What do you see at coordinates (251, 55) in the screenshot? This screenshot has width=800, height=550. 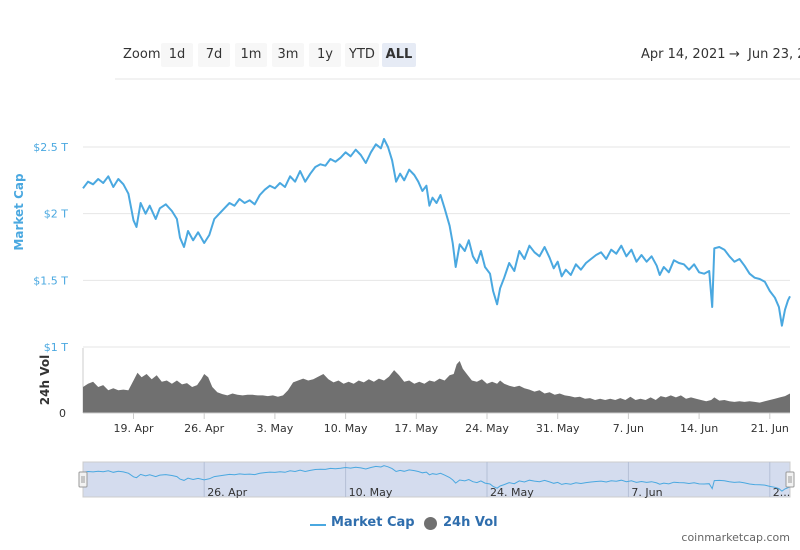 I see `zoom-1m-button: 1m` at bounding box center [251, 55].